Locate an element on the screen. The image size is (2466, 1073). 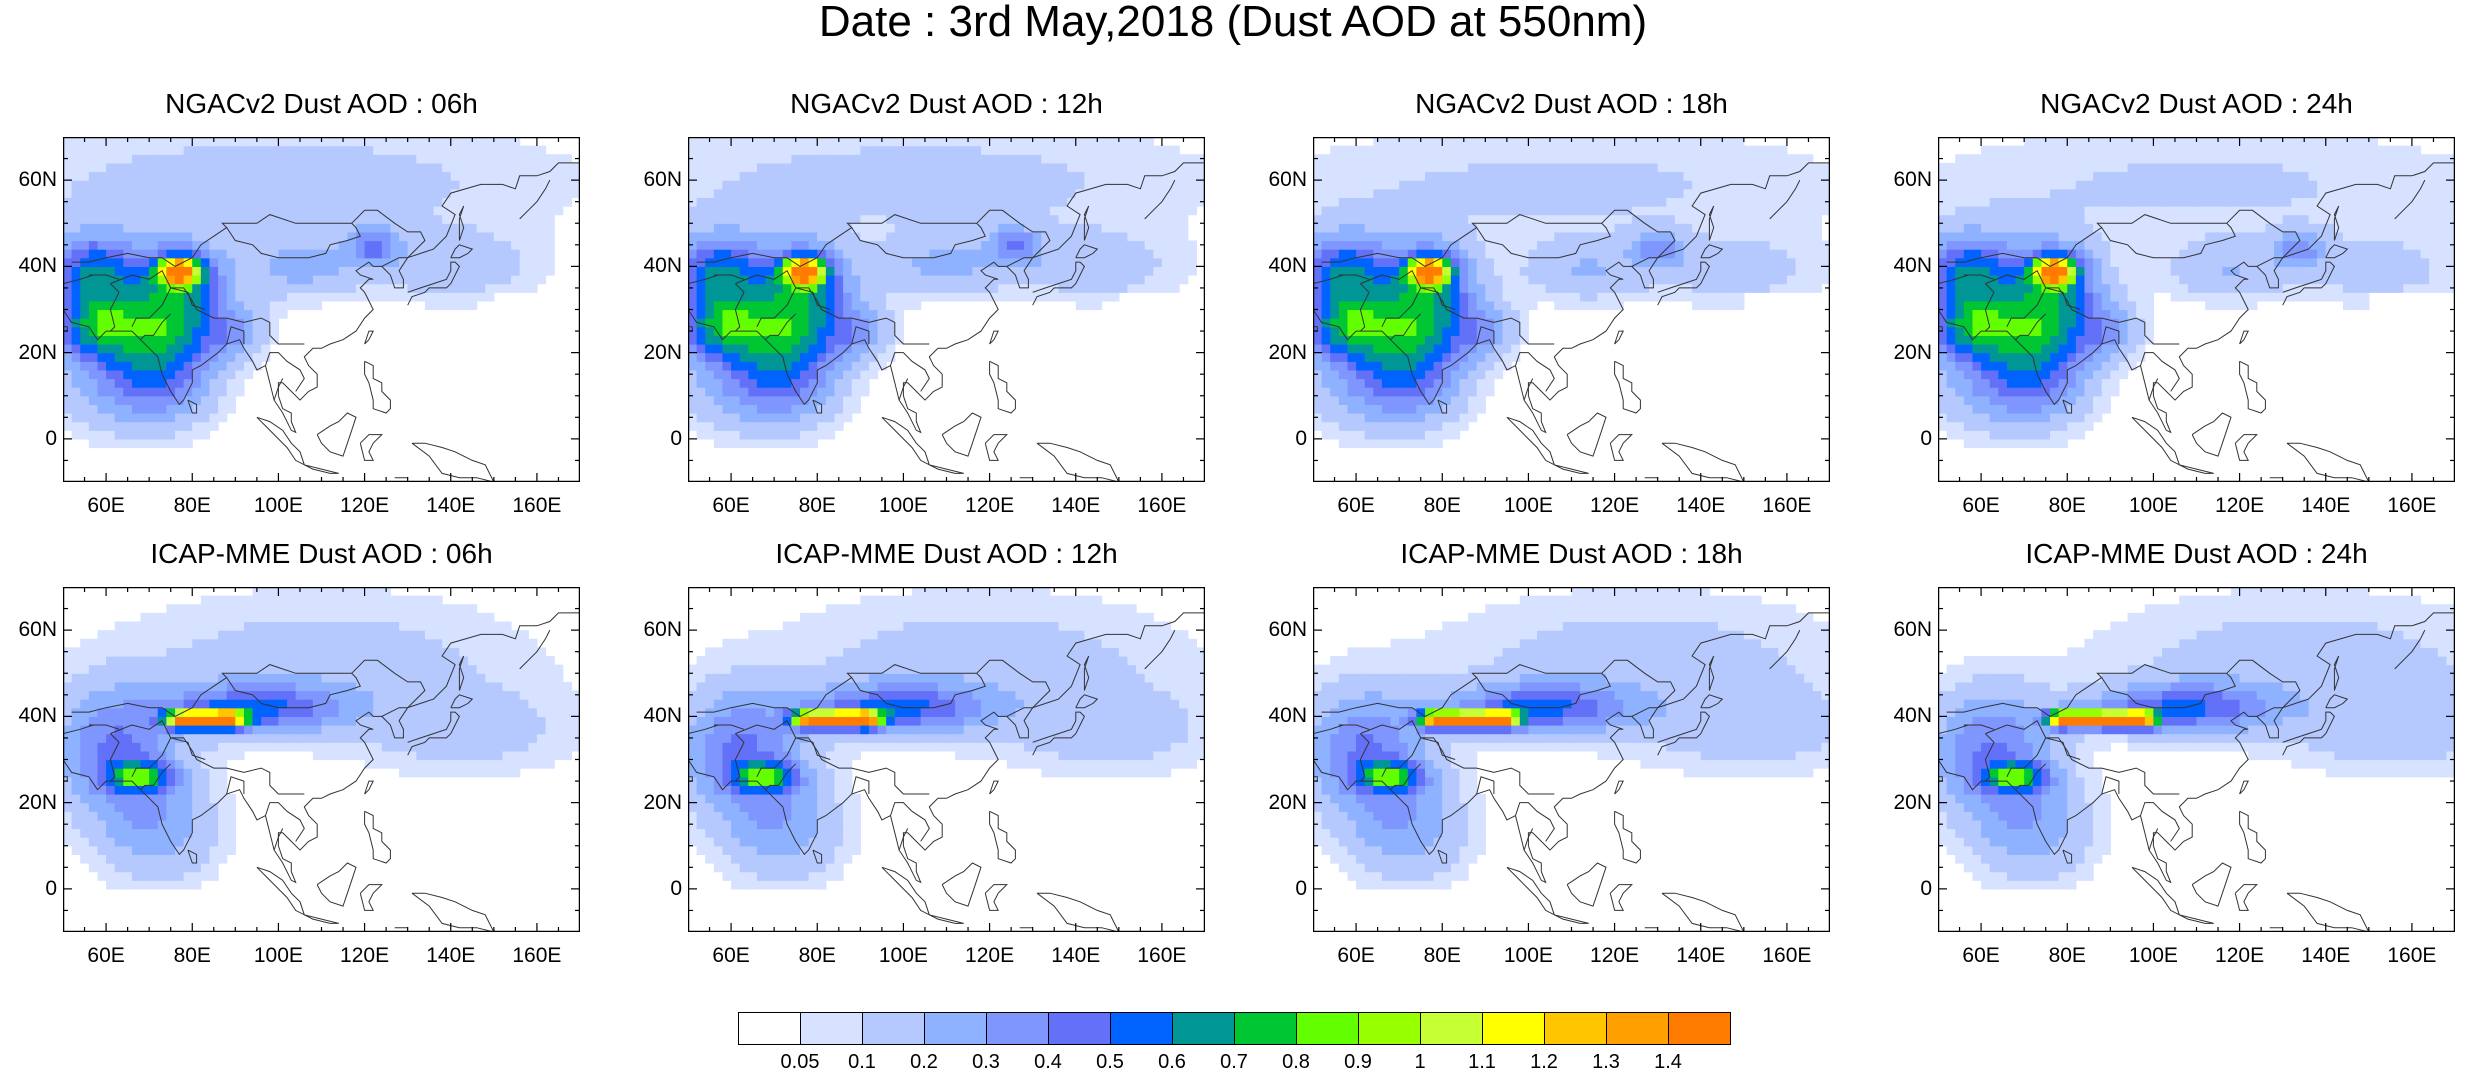
colorbar-label: 1 is located at coordinates (1420, 1062).